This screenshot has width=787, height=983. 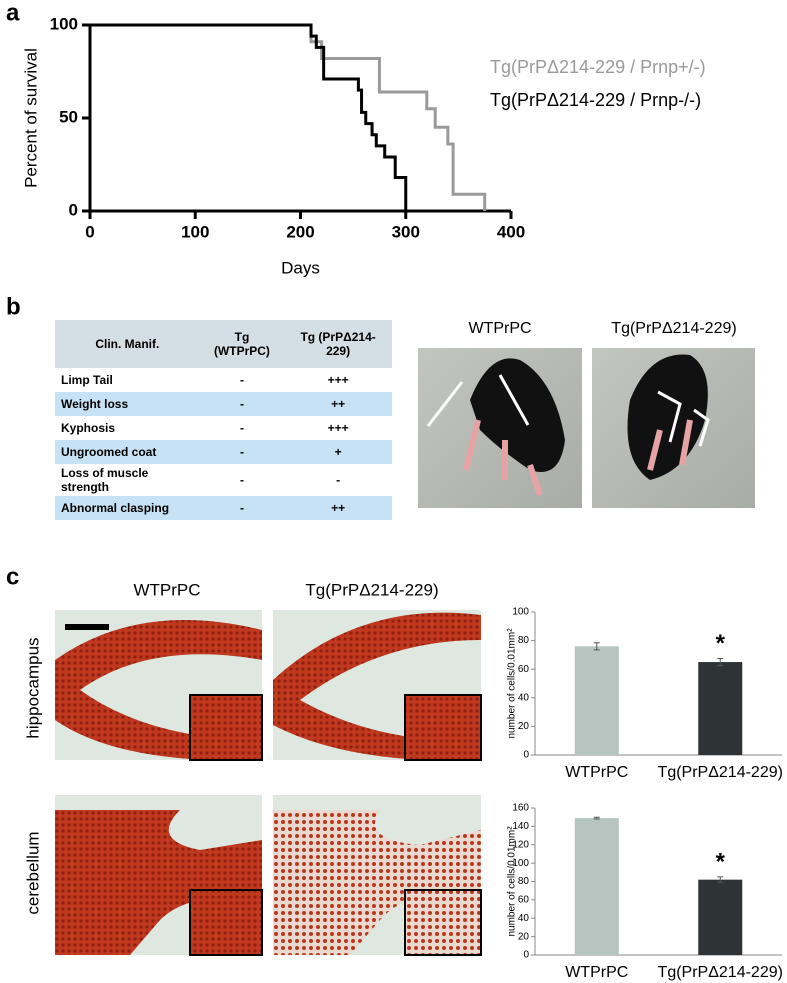 What do you see at coordinates (338, 344) in the screenshot?
I see `table-header: Tg (PrPΔ214-229)` at bounding box center [338, 344].